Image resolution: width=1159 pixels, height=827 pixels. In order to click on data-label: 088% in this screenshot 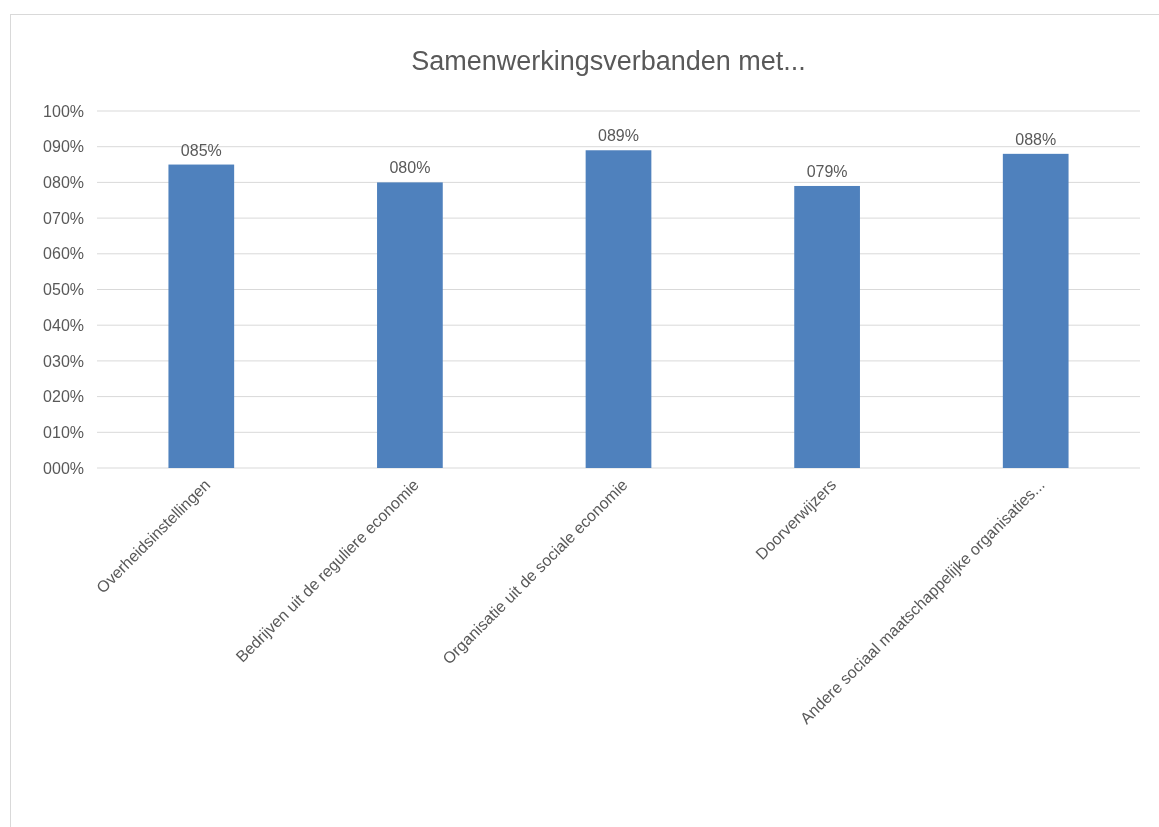, I will do `click(1036, 139)`.